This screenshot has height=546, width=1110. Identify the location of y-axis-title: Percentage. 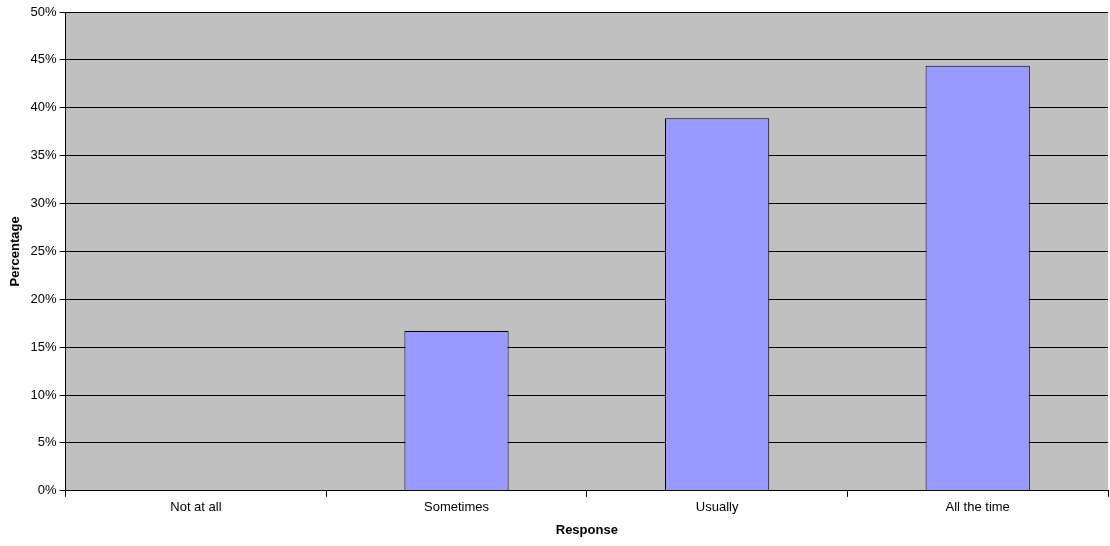
(15, 251).